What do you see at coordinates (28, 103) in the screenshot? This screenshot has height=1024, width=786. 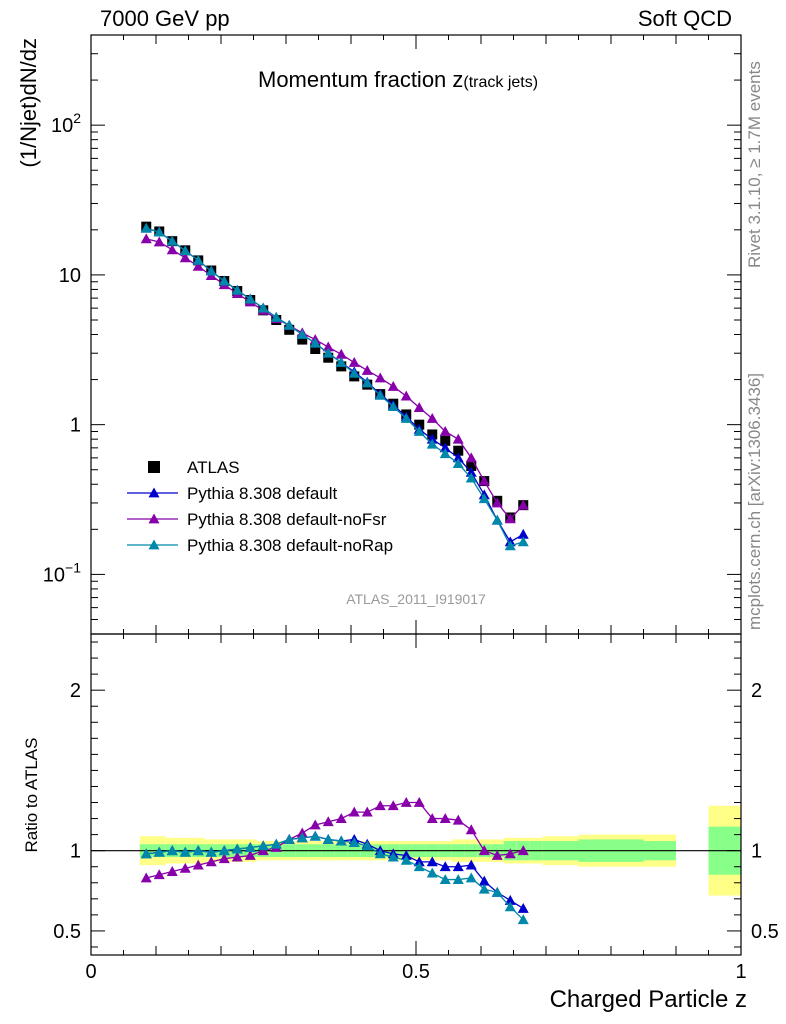 I see `main-ylabel: (1/Njet)dN/dz` at bounding box center [28, 103].